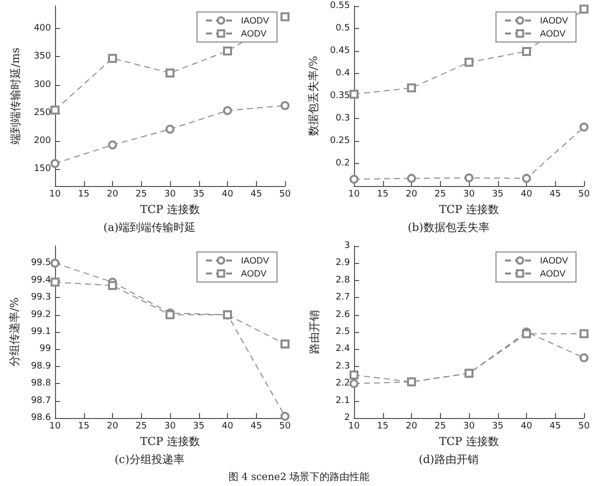  I want to click on y-tick-label: 300, so click(43, 85).